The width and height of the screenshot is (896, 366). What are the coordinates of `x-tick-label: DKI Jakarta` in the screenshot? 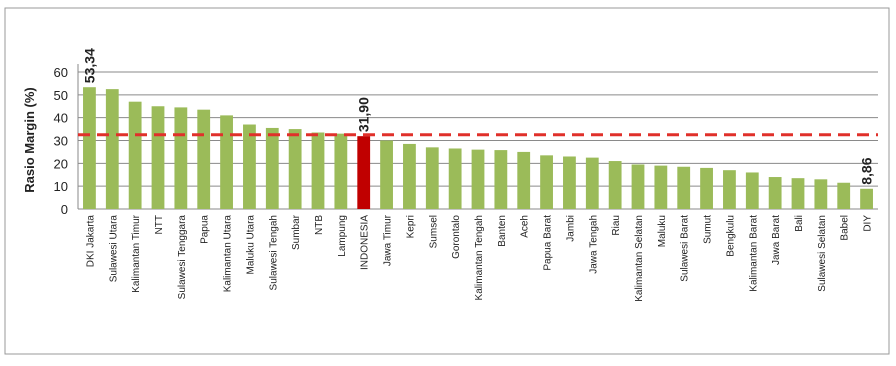 It's located at (90, 241).